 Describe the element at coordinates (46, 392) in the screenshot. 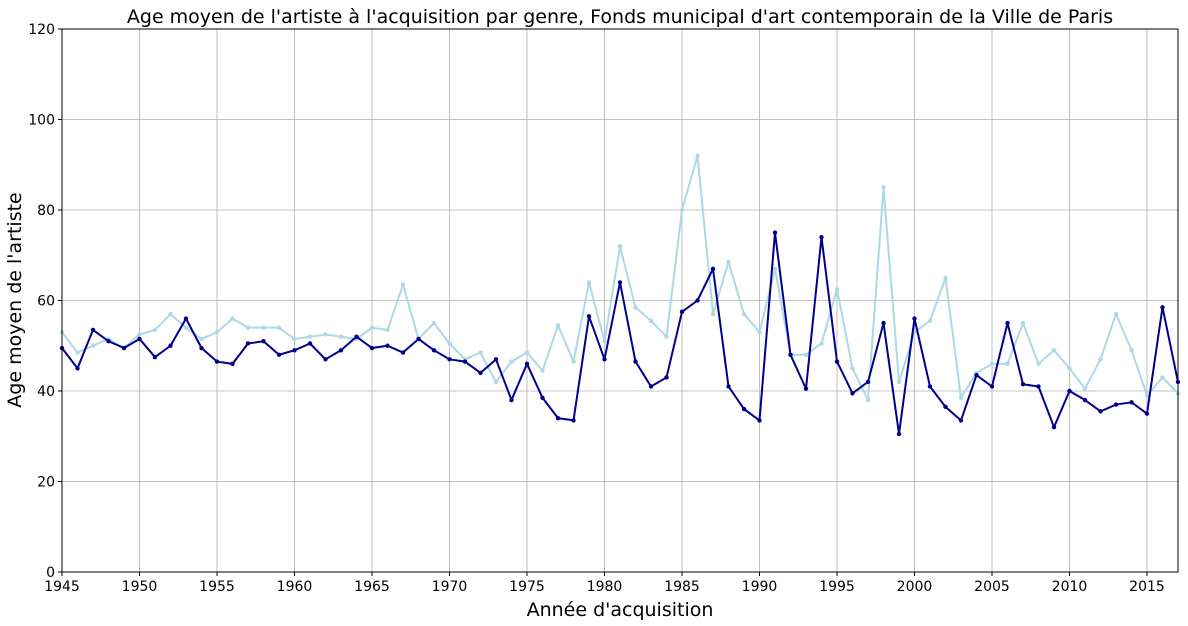

I see `y-tick-label: 40` at that location.